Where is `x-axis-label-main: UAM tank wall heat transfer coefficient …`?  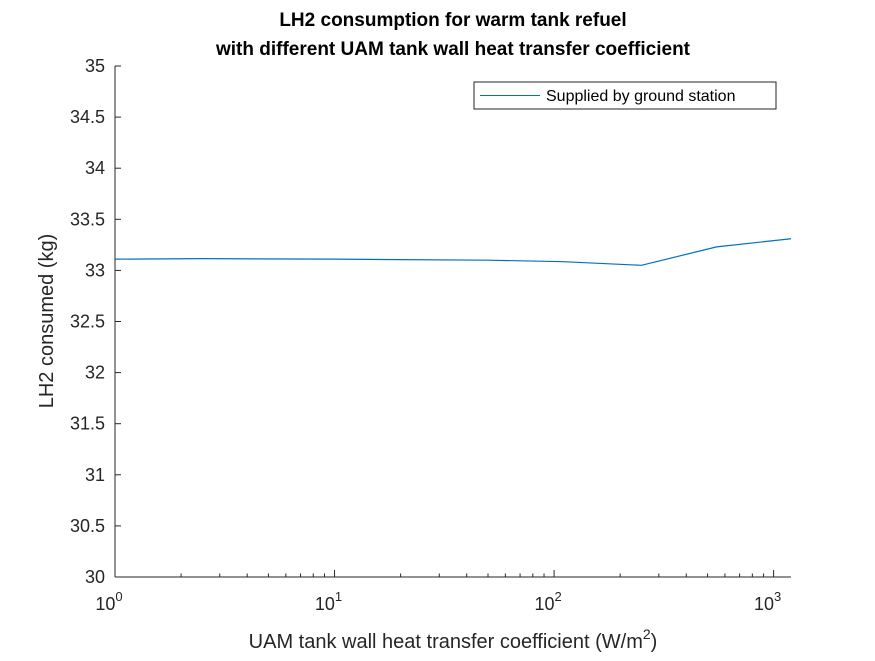 x-axis-label-main: UAM tank wall heat transfer coefficient … is located at coordinates (446, 642).